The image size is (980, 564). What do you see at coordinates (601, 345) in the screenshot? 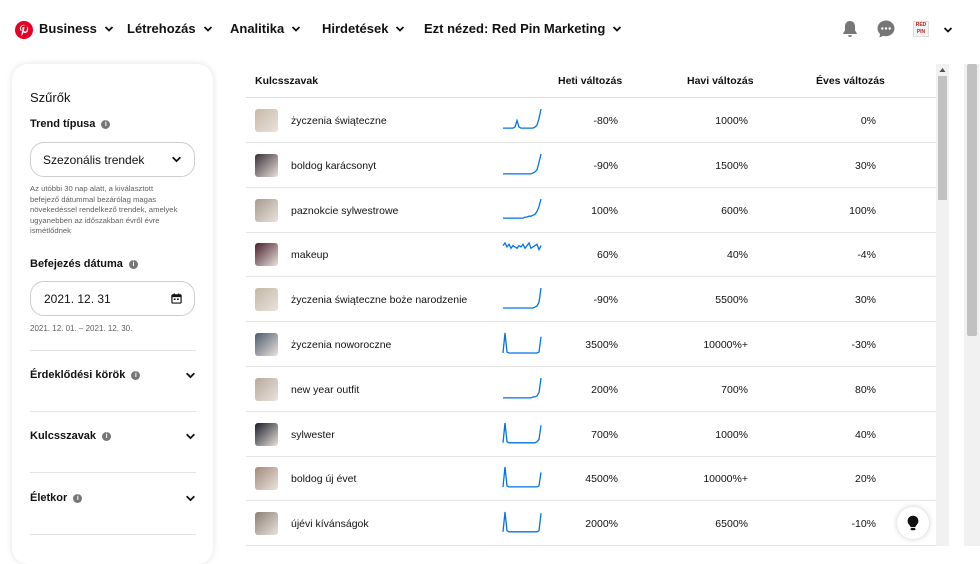
I see `weekly-change-value: 3500%` at bounding box center [601, 345].